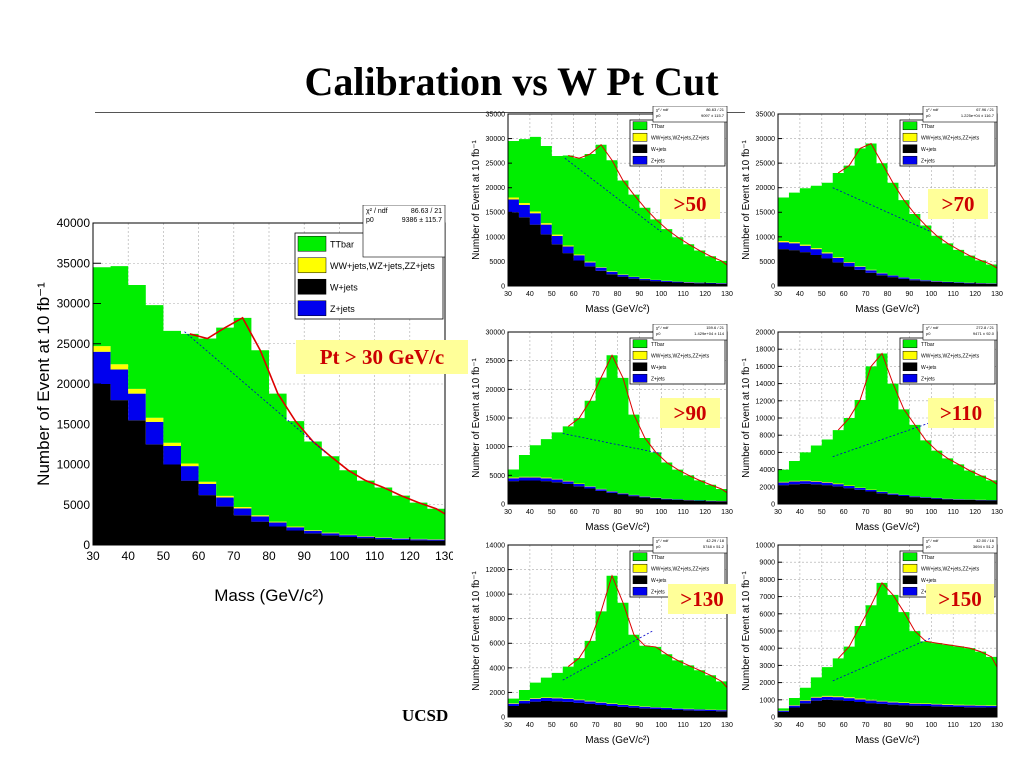  Describe the element at coordinates (882, 439) in the screenshot. I see `background-fit-line` at that location.